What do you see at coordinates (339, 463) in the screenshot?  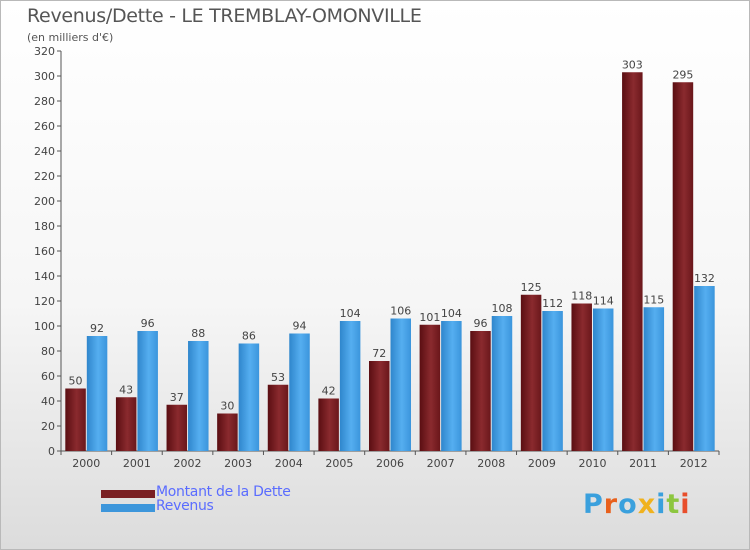 I see `x-tick-label: 2005` at bounding box center [339, 463].